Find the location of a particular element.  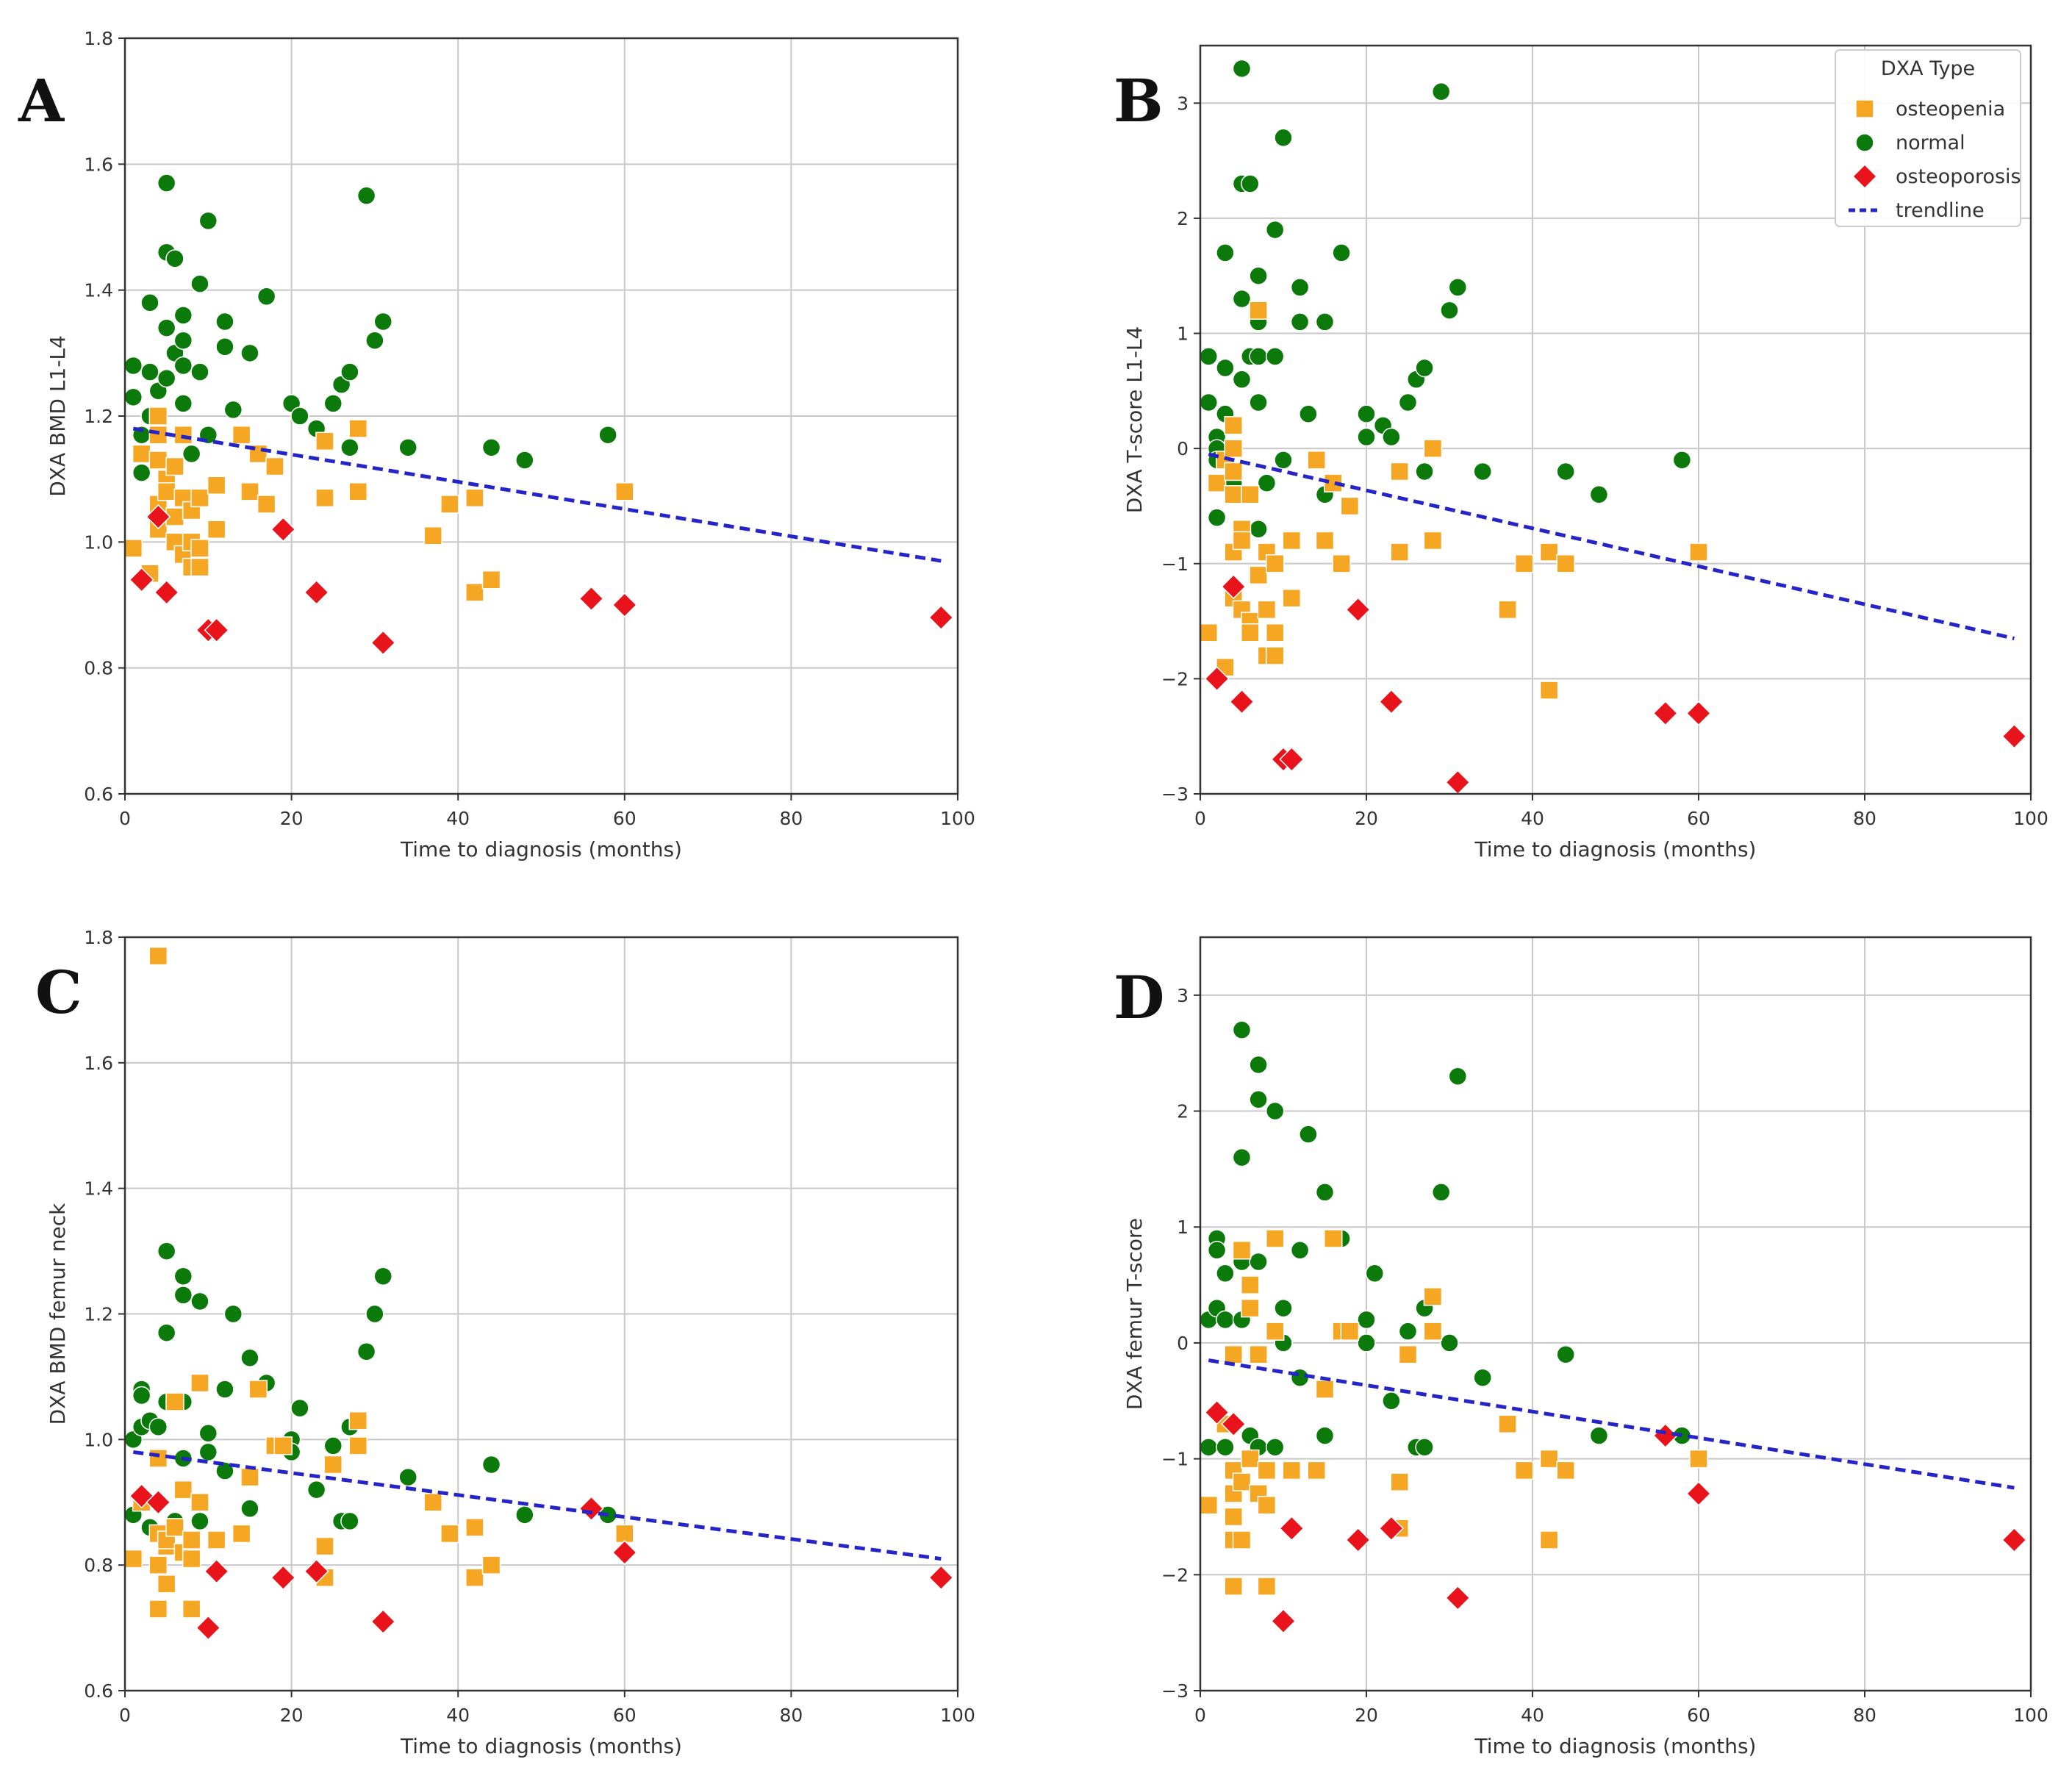

x-tick-label: 20 is located at coordinates (292, 1715).